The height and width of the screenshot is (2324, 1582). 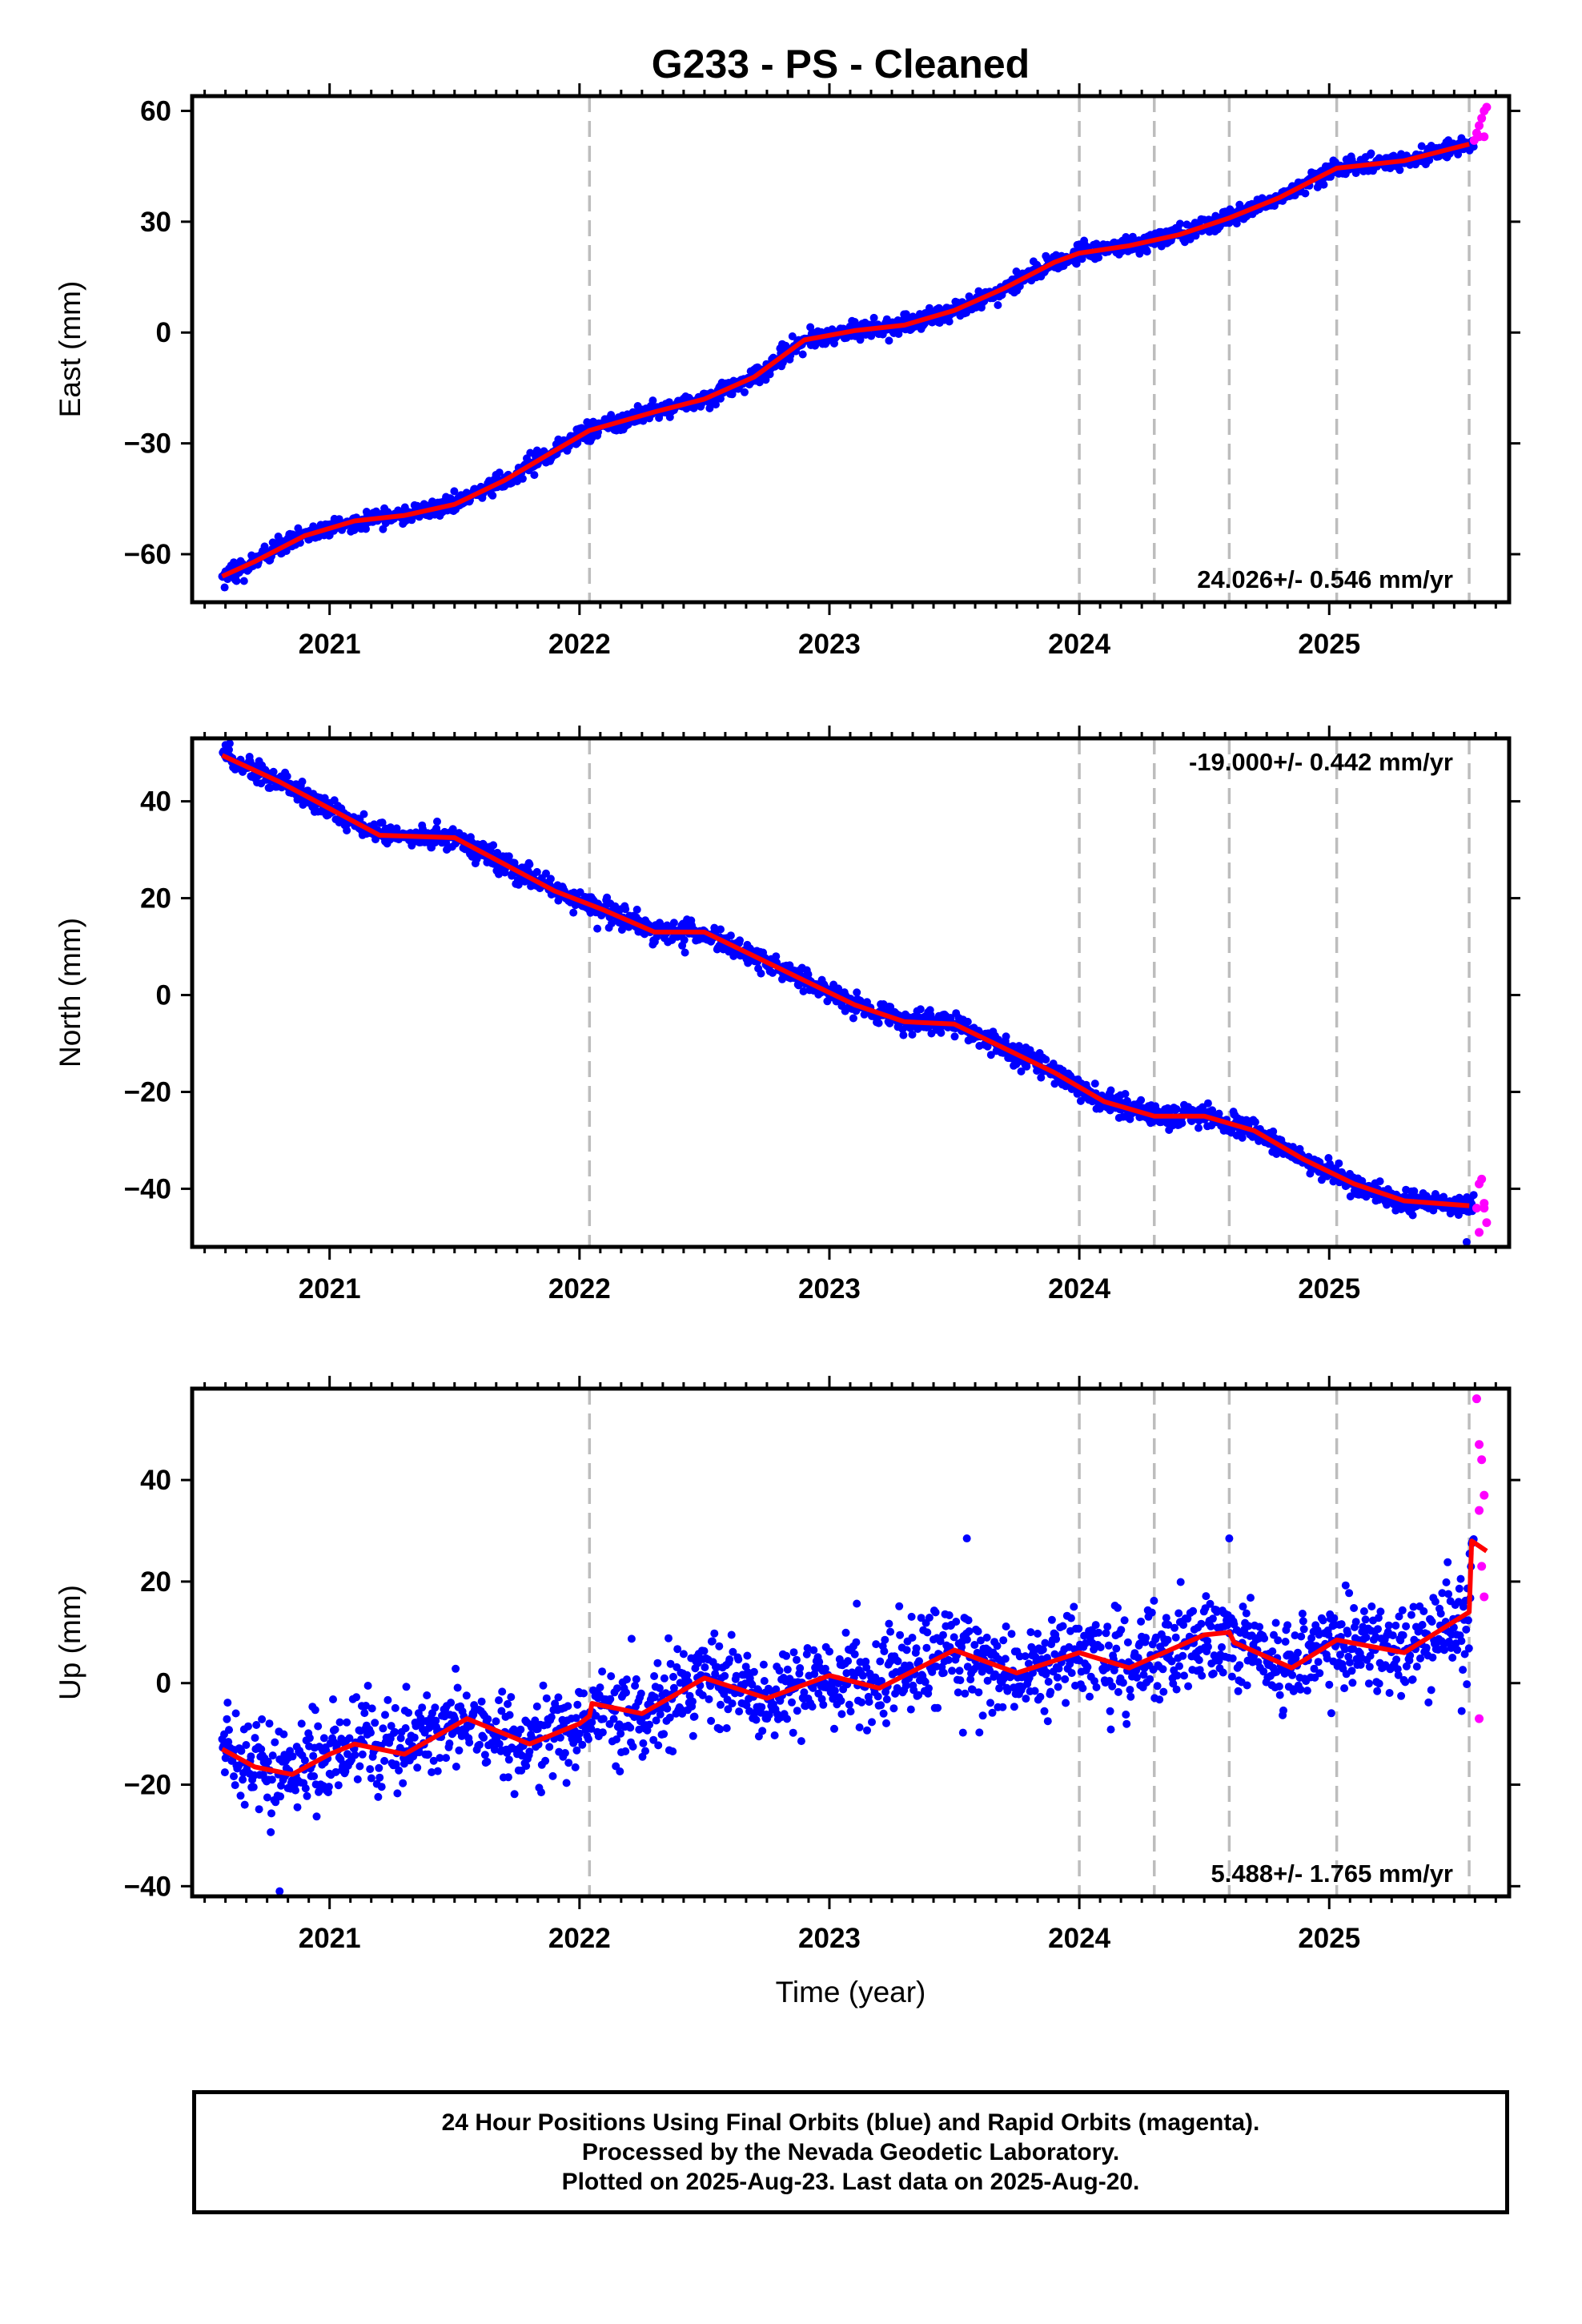 I want to click on figure-title: G233 - PS - Cleaned, so click(x=841, y=64).